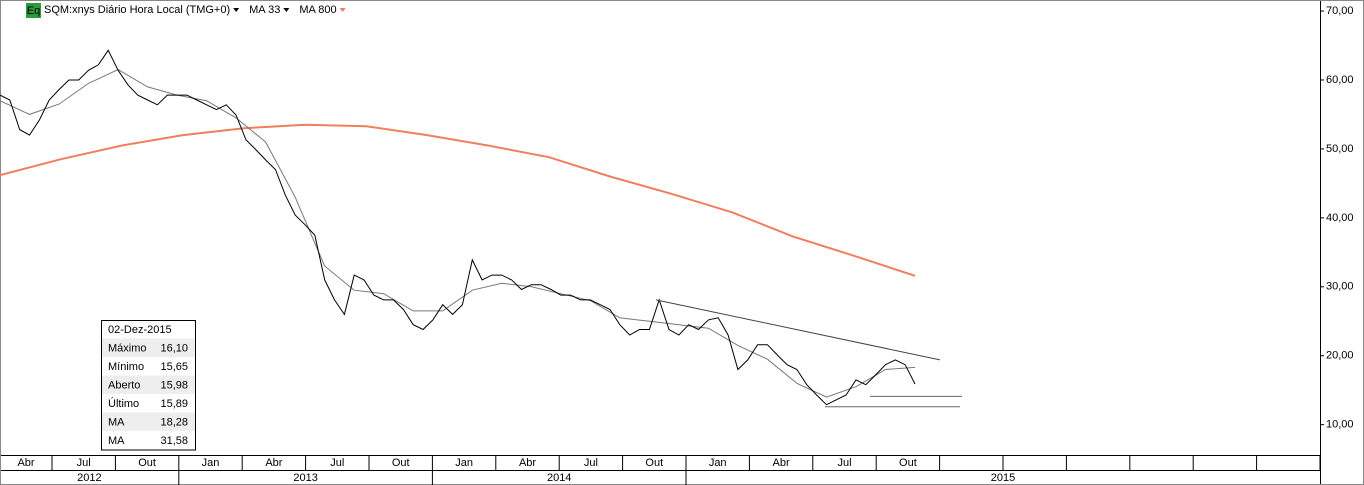 This screenshot has width=1364, height=485. Describe the element at coordinates (1340, 287) in the screenshot. I see `y-tick-label: 30,00` at that location.